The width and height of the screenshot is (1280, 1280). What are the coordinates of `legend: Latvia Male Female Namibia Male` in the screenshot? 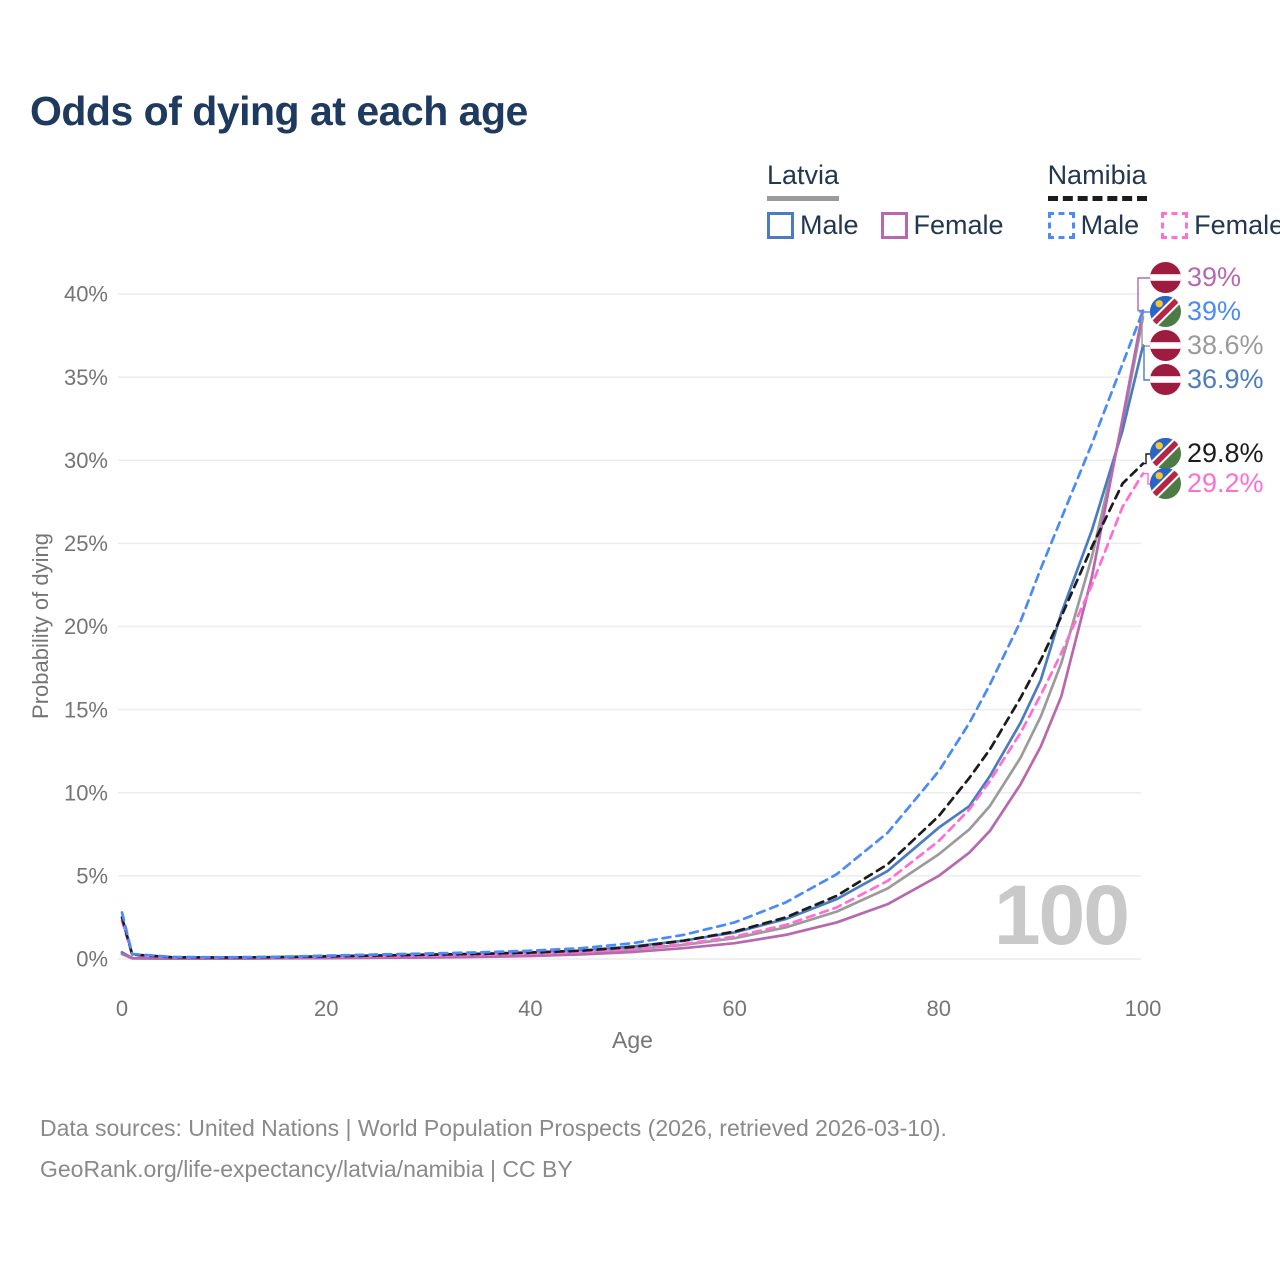 It's located at (1023, 200).